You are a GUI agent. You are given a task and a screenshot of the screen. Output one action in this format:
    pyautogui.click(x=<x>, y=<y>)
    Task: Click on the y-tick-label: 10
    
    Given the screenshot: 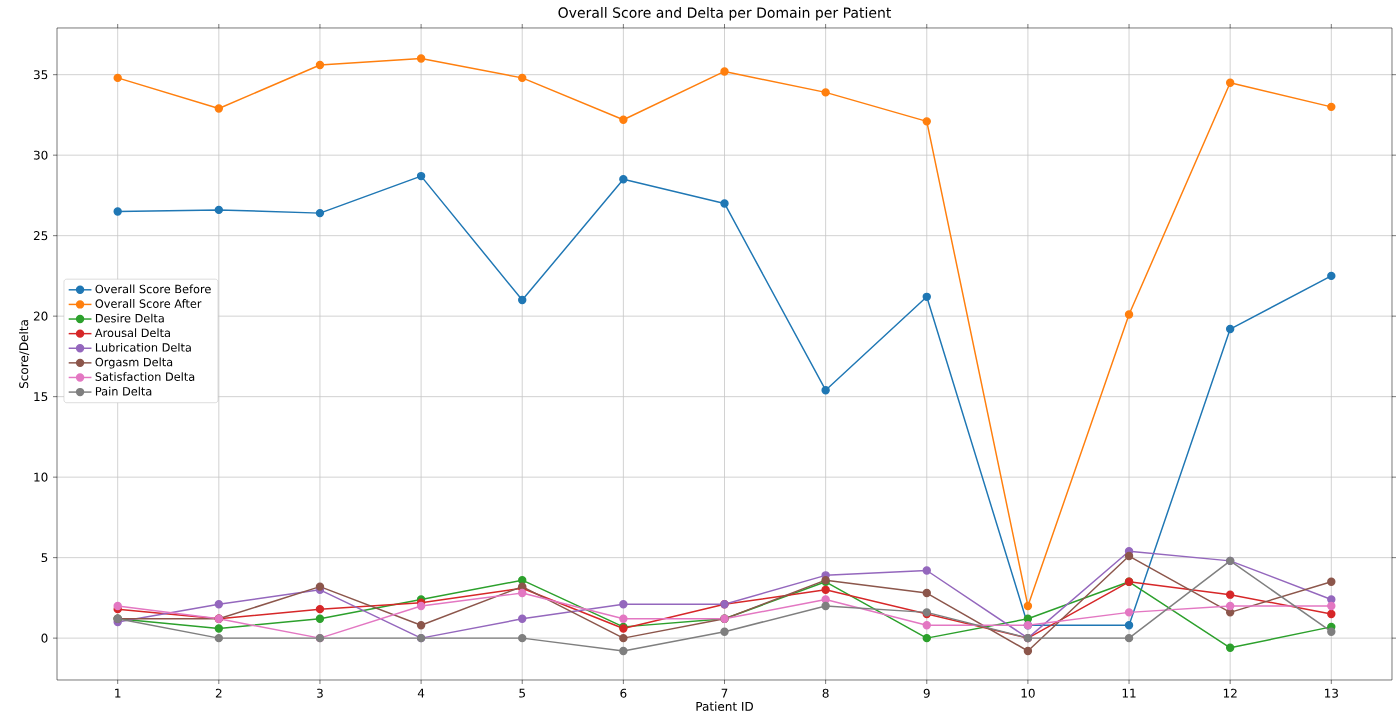 What is the action you would take?
    pyautogui.click(x=41, y=477)
    